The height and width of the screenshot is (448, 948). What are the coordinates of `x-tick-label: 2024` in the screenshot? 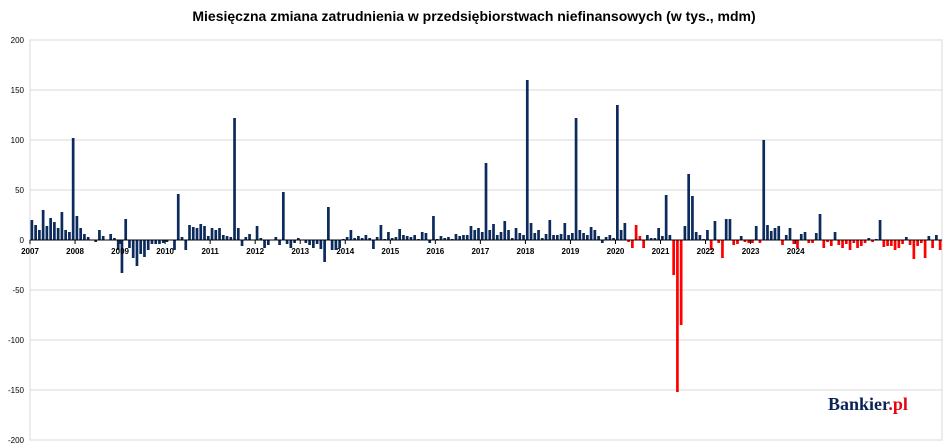 It's located at (796, 251).